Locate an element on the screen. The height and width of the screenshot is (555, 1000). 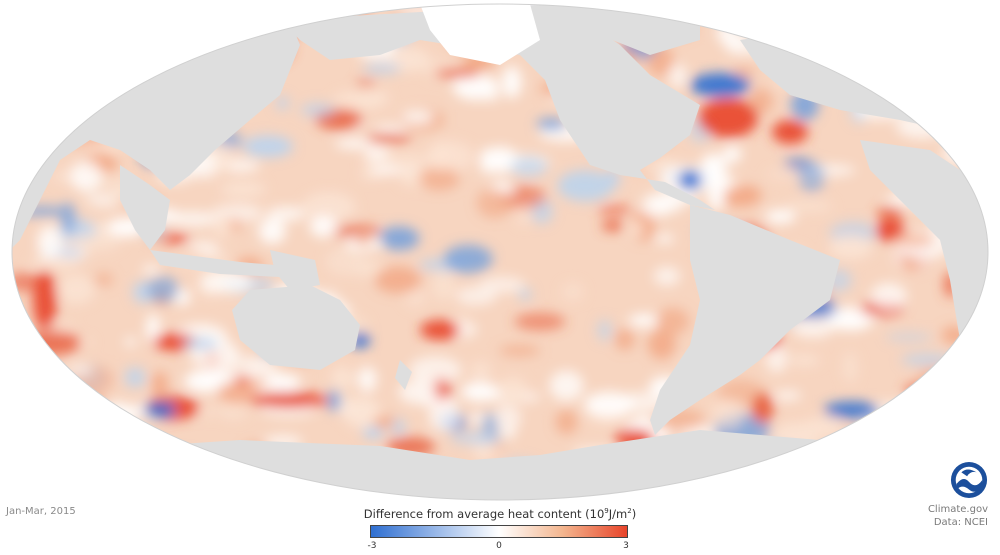
legend-max-label: 3 is located at coordinates (626, 546).